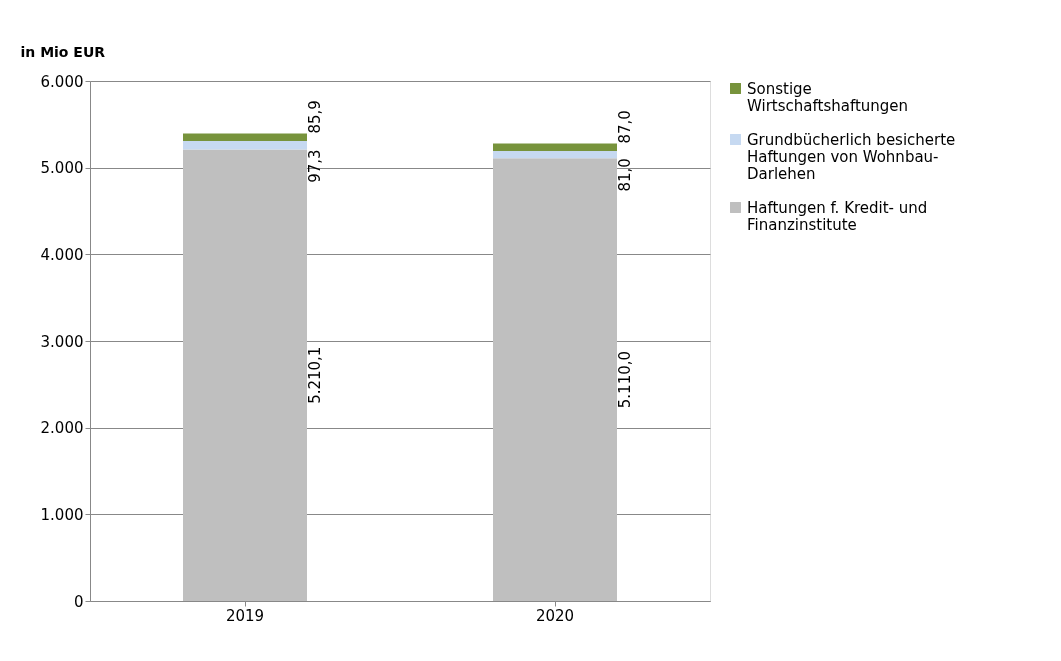  What do you see at coordinates (62, 81) in the screenshot?
I see `y-tick-label: 6.000` at bounding box center [62, 81].